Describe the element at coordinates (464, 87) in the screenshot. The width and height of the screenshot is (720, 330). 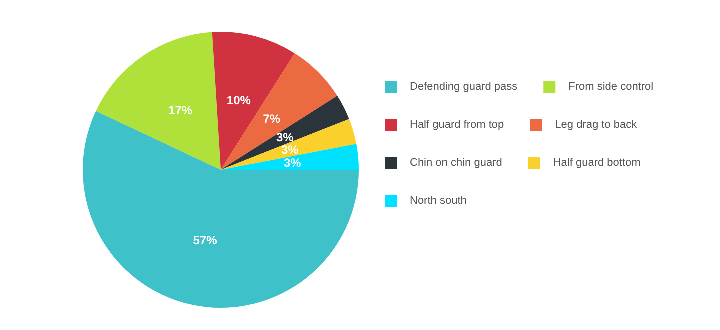
I see `legend-label: Defending guard pass` at that location.